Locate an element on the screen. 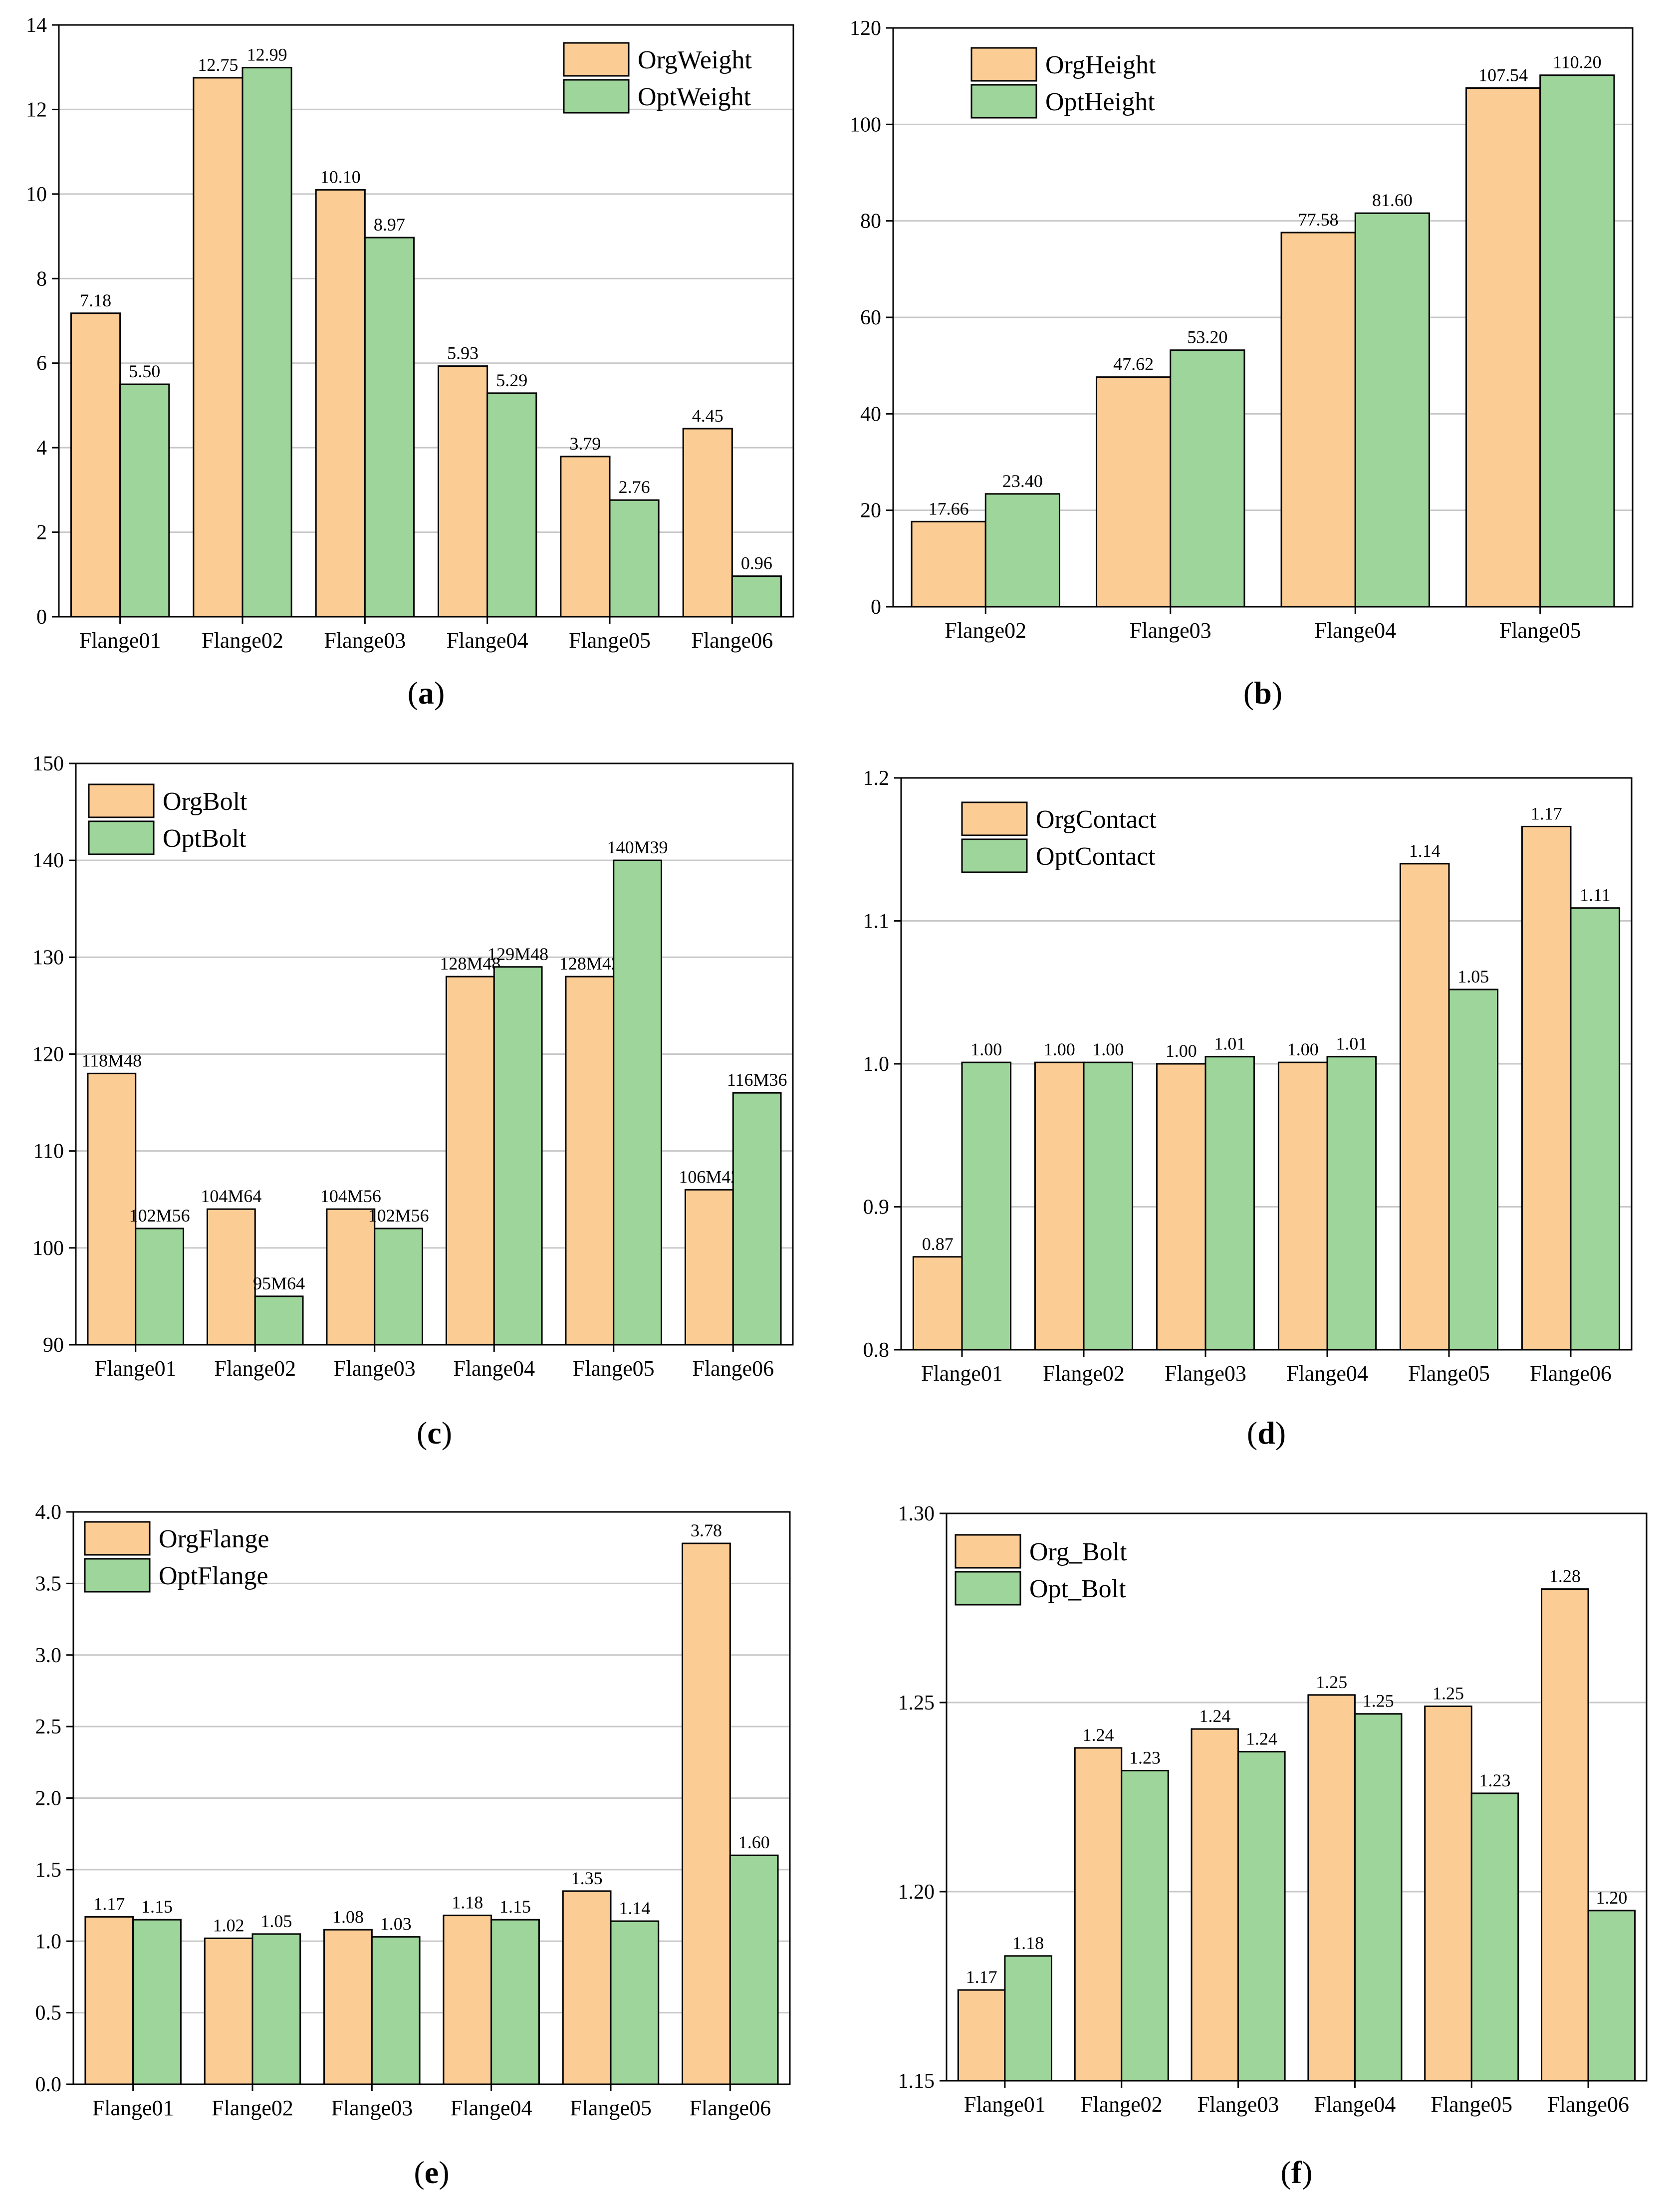  data-label: 1.14 is located at coordinates (1425, 851).